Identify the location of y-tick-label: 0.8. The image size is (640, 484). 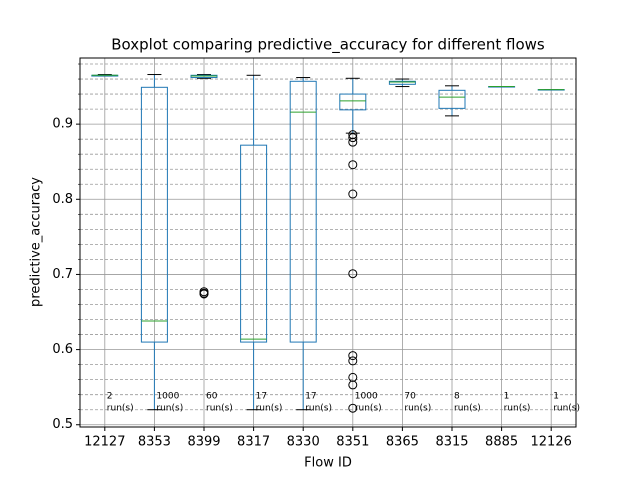
(62, 199).